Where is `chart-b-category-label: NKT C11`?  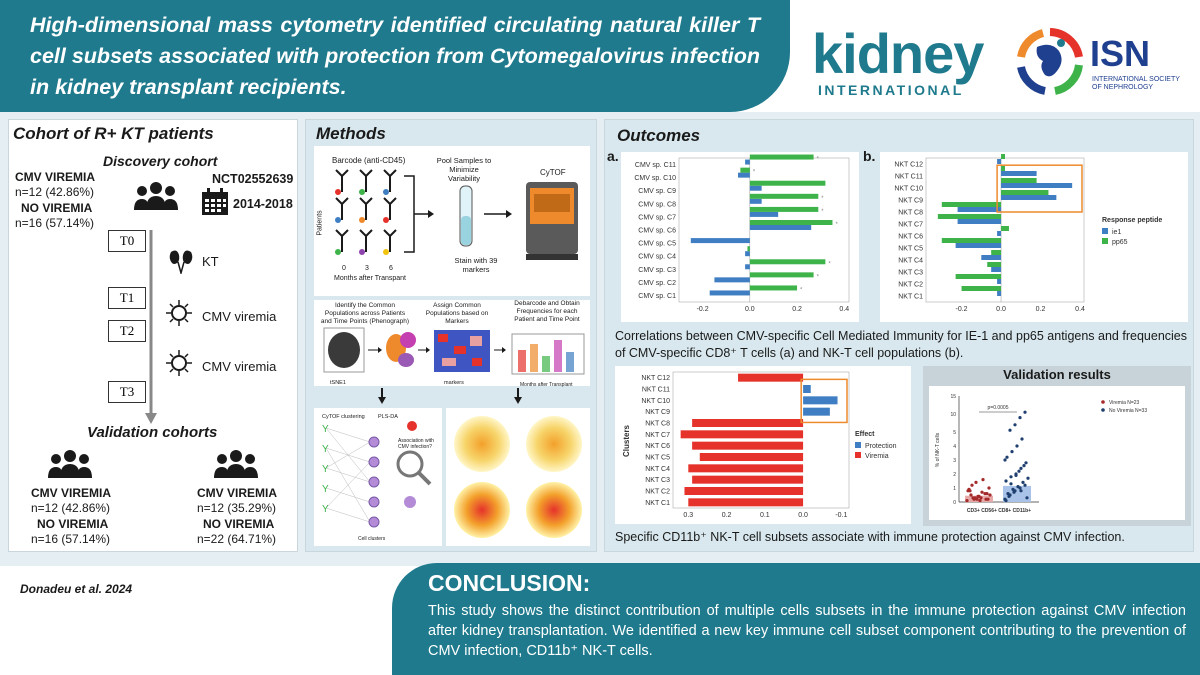 chart-b-category-label: NKT C11 is located at coordinates (909, 177).